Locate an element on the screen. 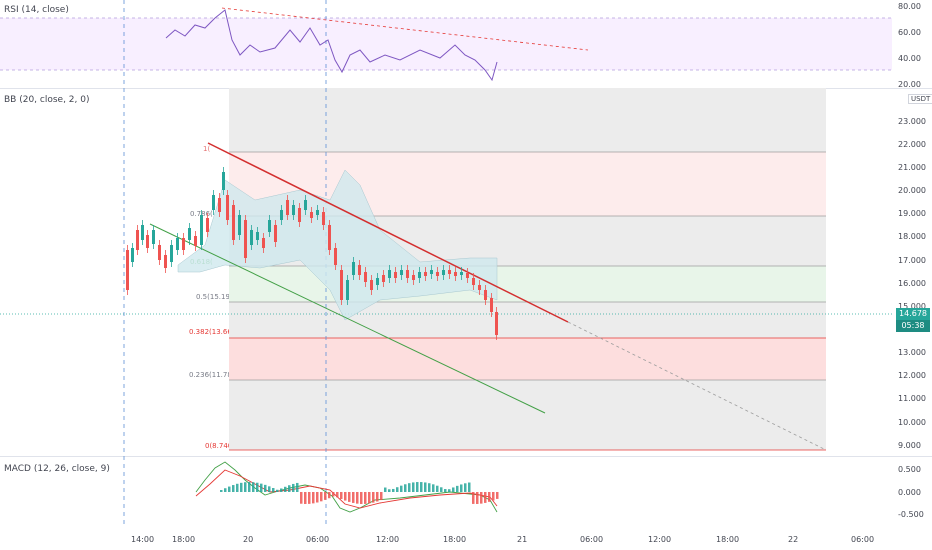  fib-label-05: 0.5(15.190) is located at coordinates (217, 297).